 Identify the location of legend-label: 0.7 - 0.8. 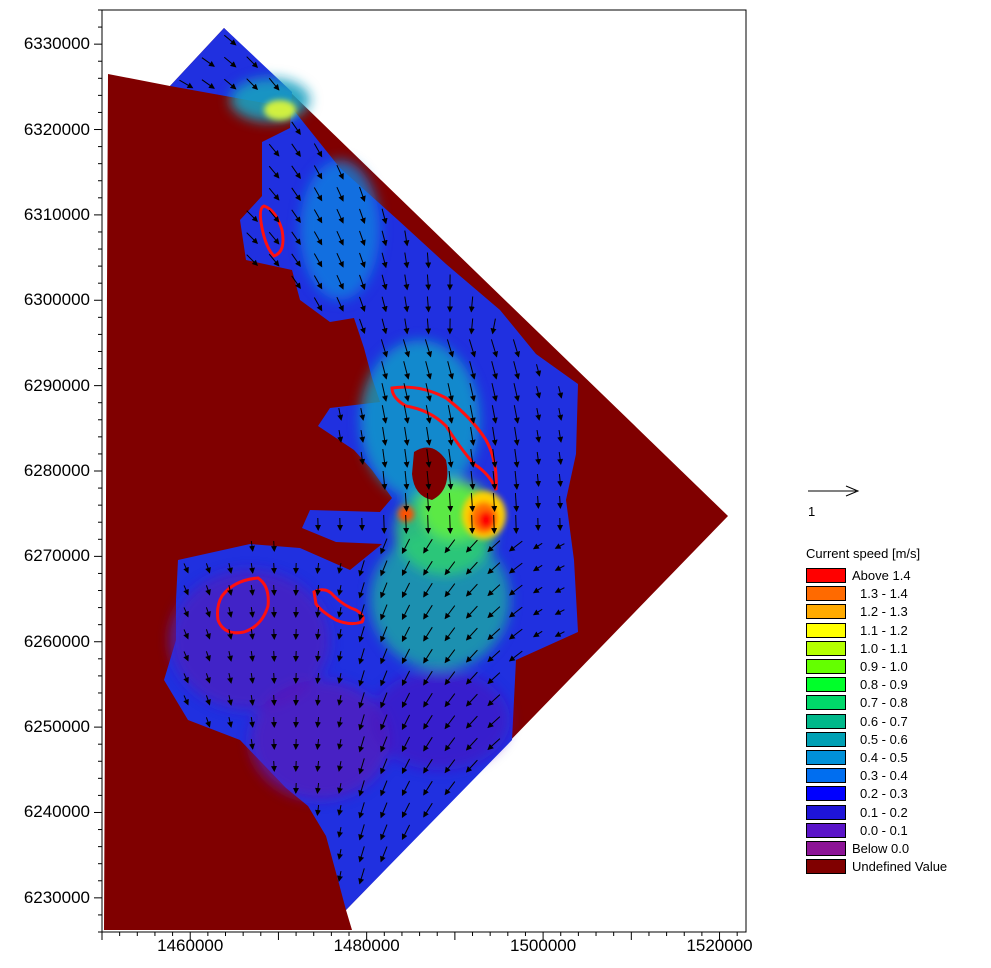
(884, 703).